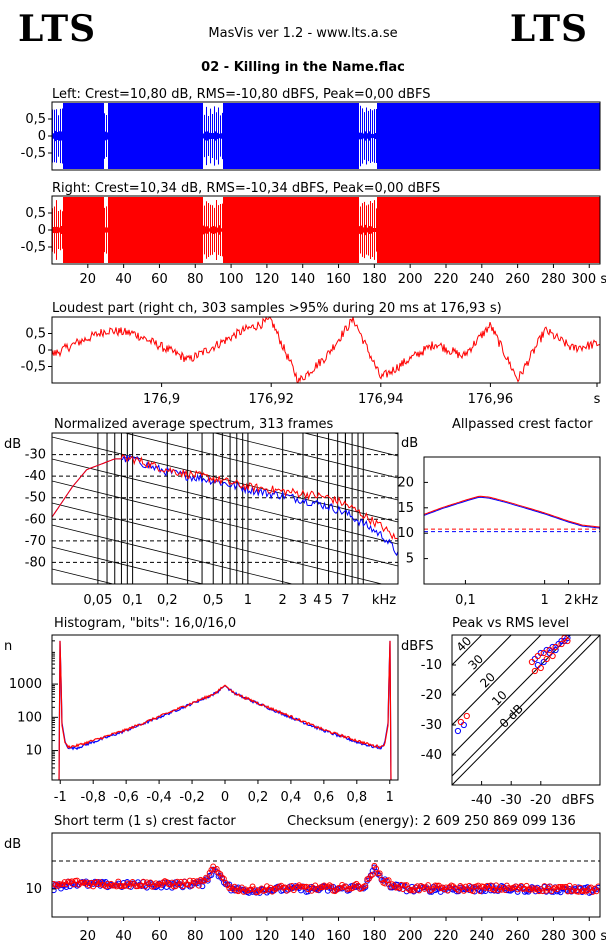 Image resolution: width=606 pixels, height=946 pixels. I want to click on histogram-x-tick-label: 0,4, so click(291, 797).